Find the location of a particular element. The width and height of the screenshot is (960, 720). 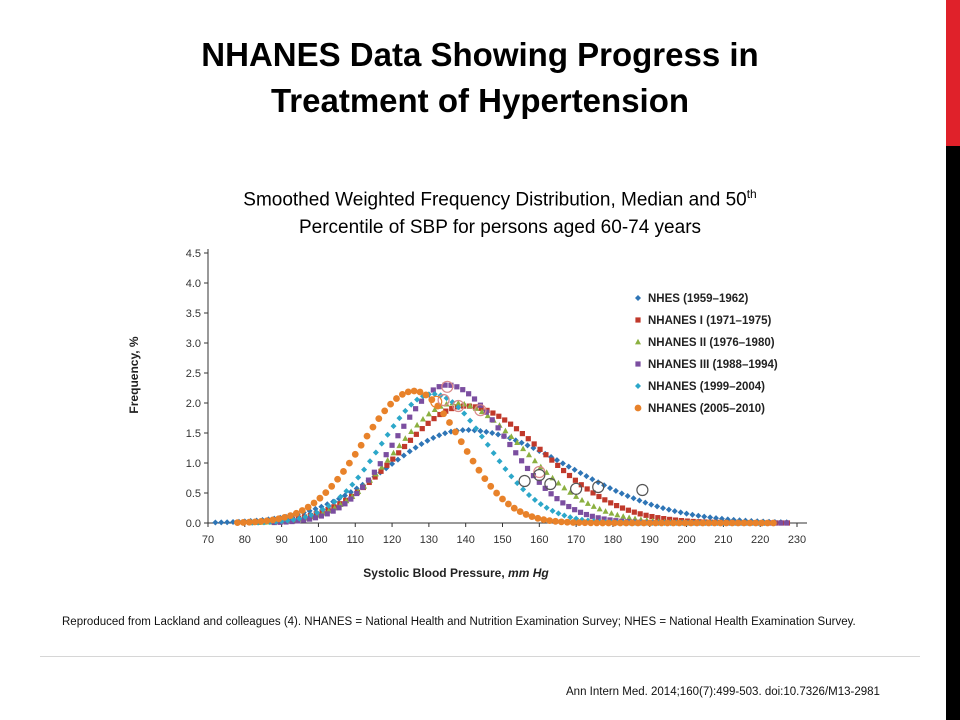

legend-label: NHANES (2005–2010) is located at coordinates (706, 409).